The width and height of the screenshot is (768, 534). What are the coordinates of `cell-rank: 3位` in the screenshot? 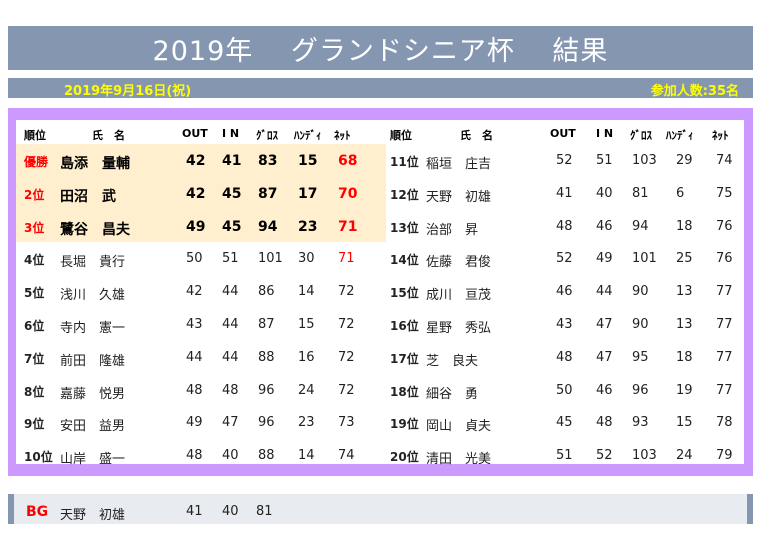 It's located at (34, 227).